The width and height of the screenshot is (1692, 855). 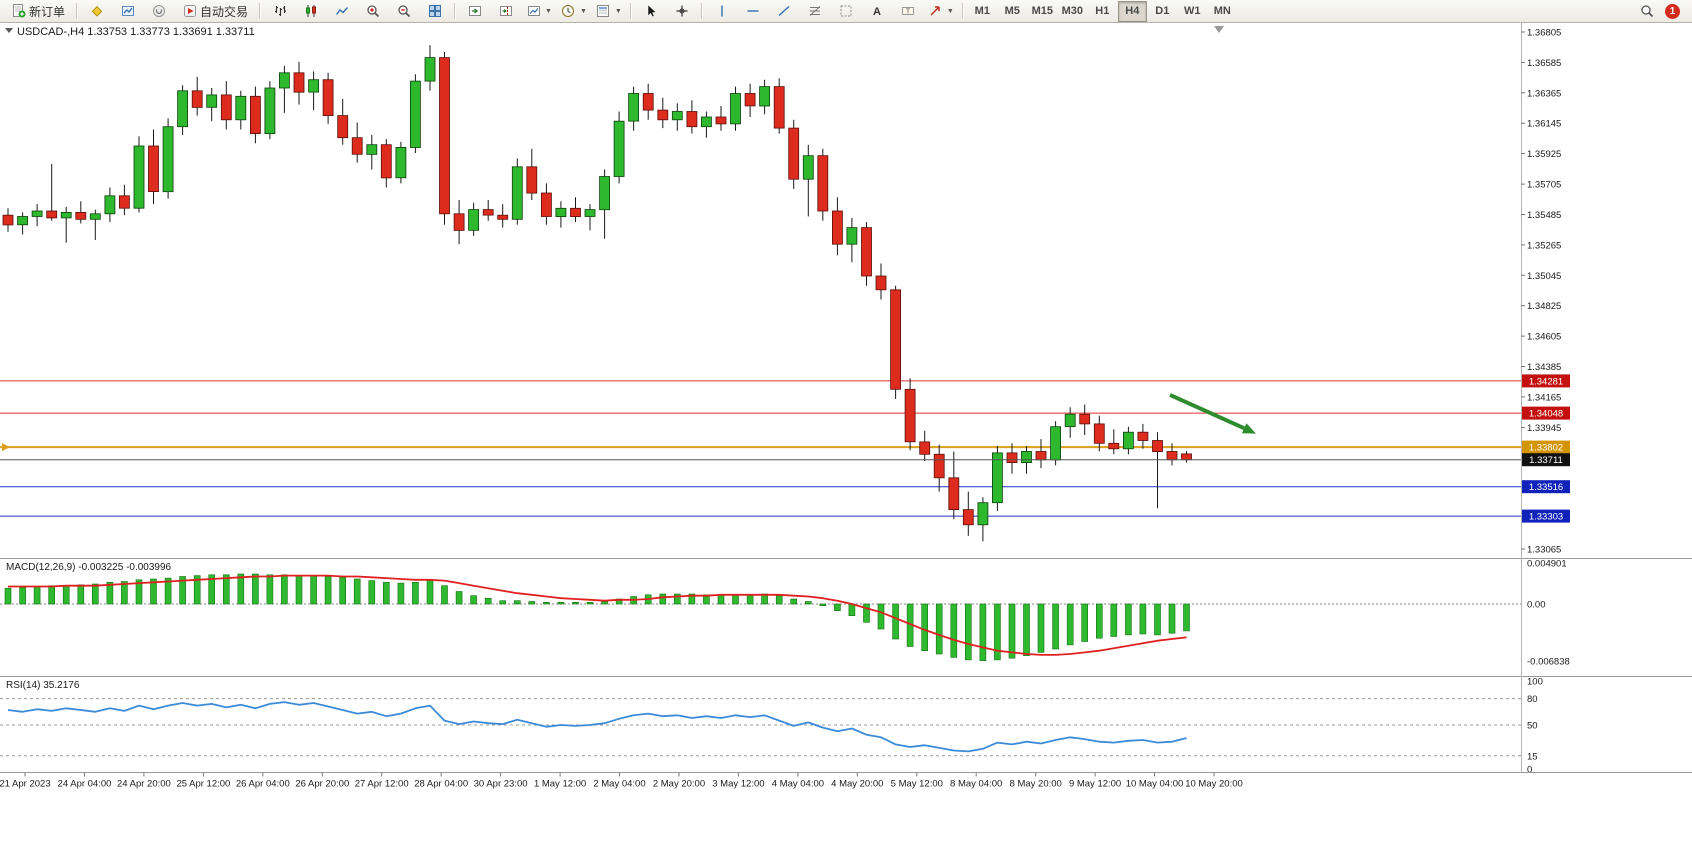 What do you see at coordinates (6, 447) in the screenshot?
I see `level-line-handle` at bounding box center [6, 447].